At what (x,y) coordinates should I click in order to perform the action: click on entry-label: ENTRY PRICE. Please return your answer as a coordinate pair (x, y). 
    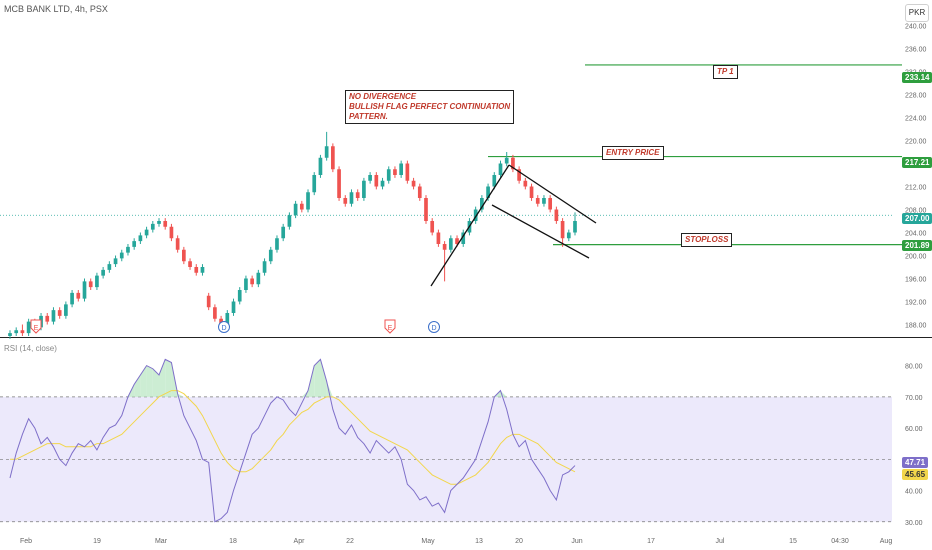
    Looking at the image, I should click on (633, 153).